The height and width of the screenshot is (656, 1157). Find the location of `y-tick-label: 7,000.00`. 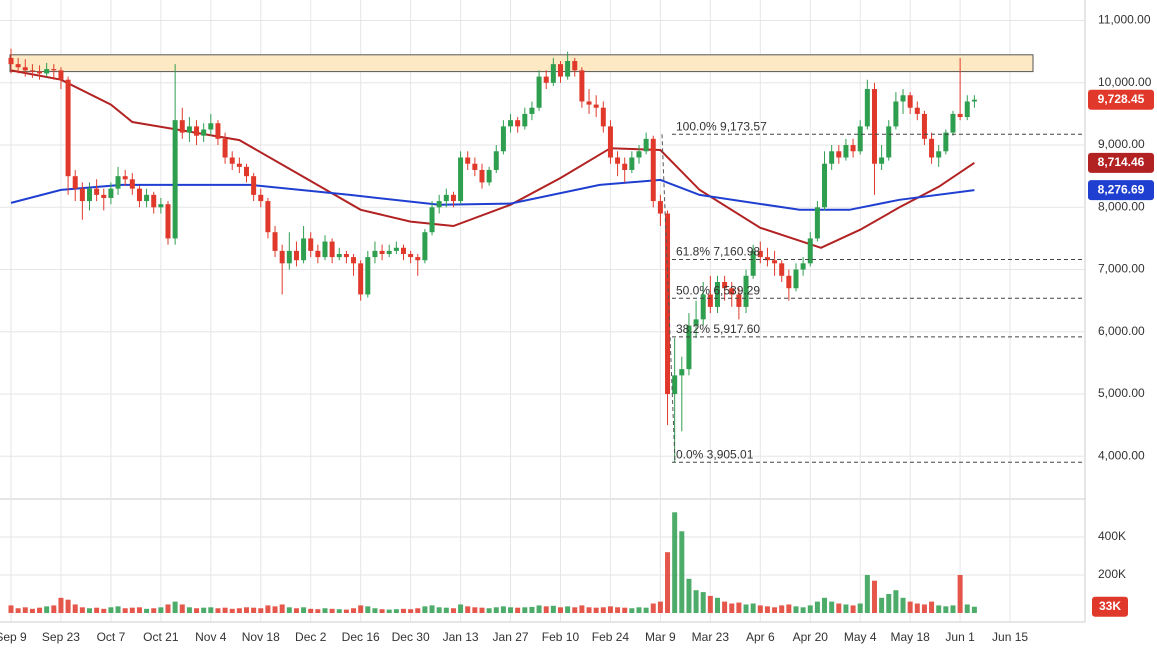

y-tick-label: 7,000.00 is located at coordinates (1121, 269).